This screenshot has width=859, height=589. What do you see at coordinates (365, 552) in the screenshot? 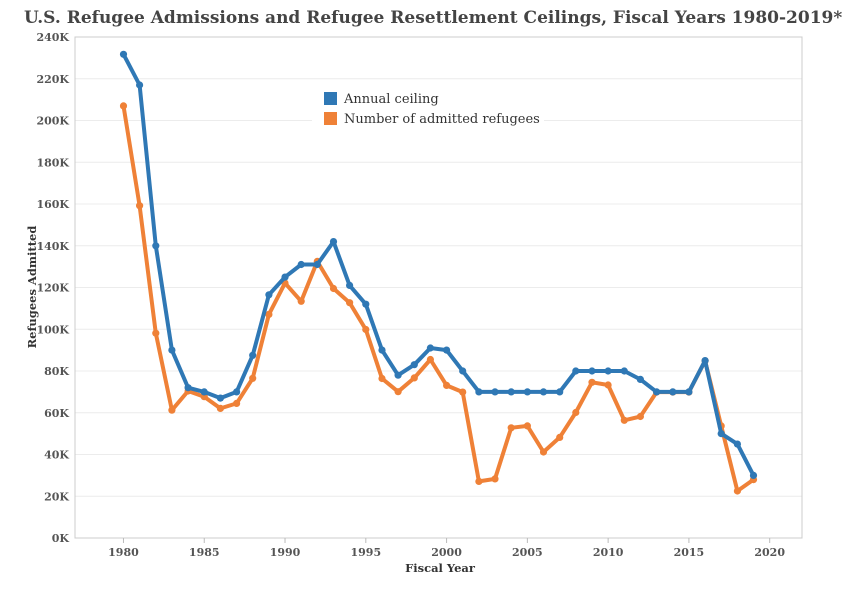
I see `x-tick-label: 1995` at bounding box center [365, 552].